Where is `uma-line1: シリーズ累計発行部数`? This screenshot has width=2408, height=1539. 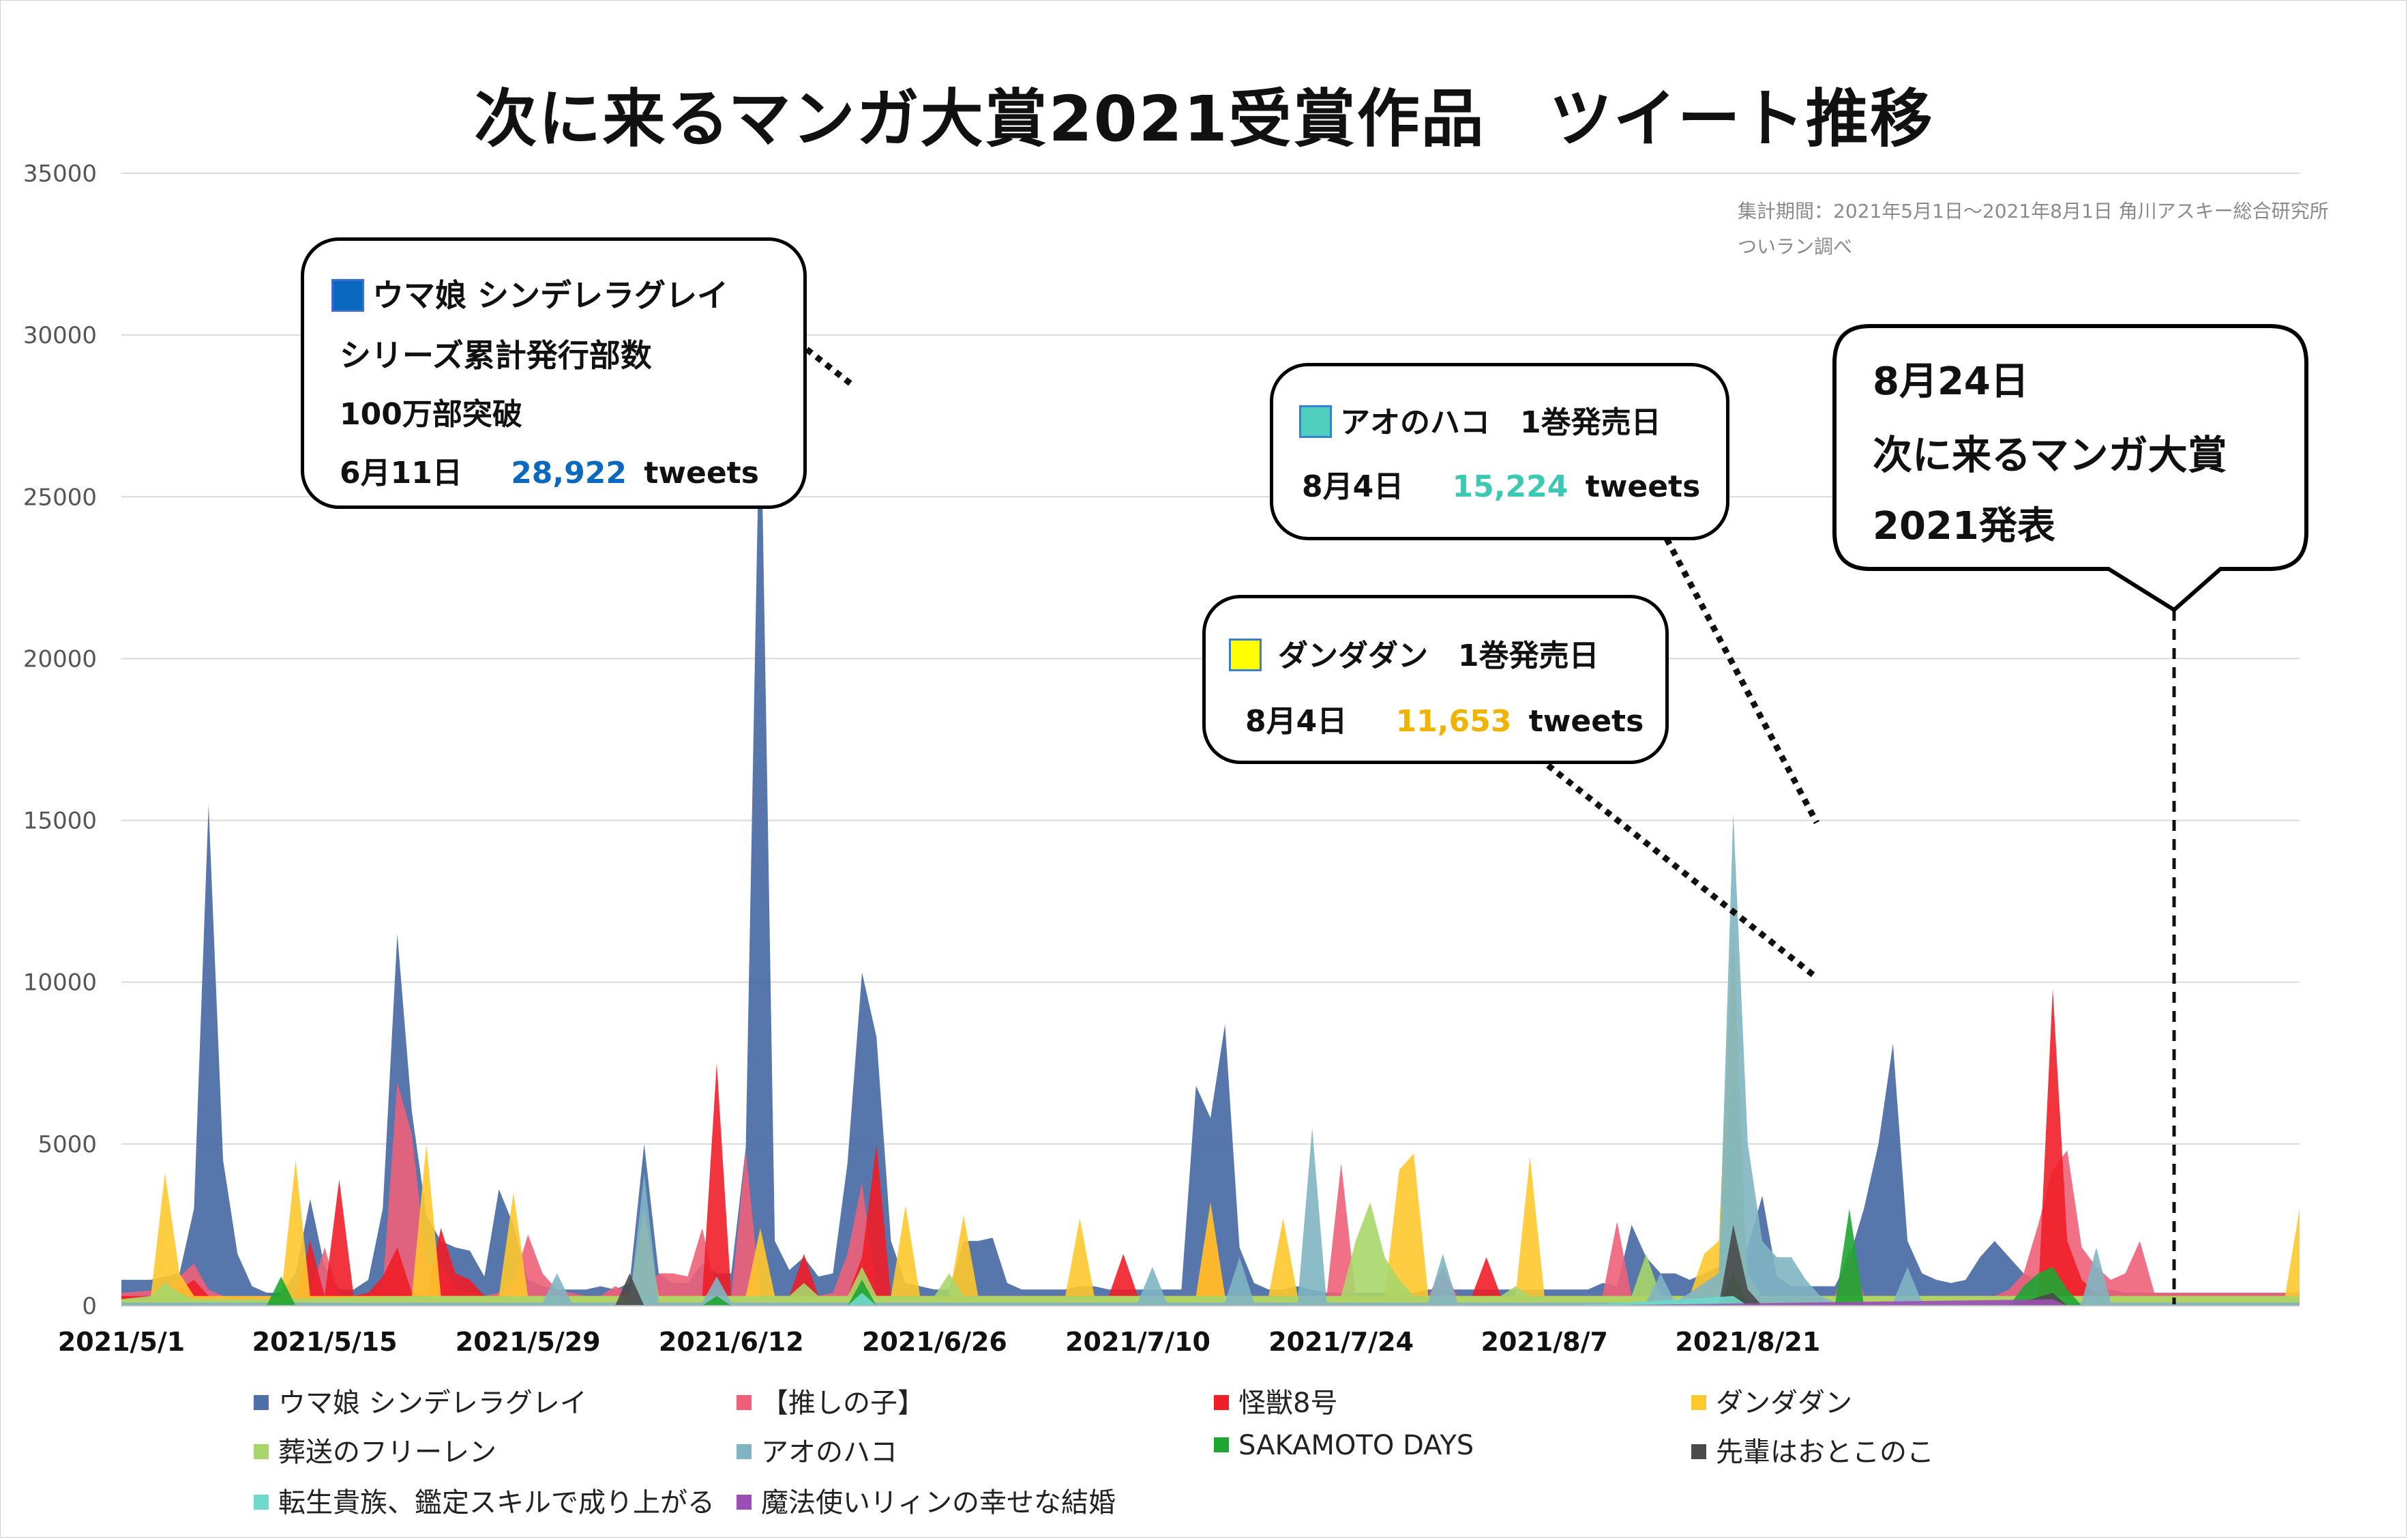
uma-line1: シリーズ累計発行部数 is located at coordinates (496, 355).